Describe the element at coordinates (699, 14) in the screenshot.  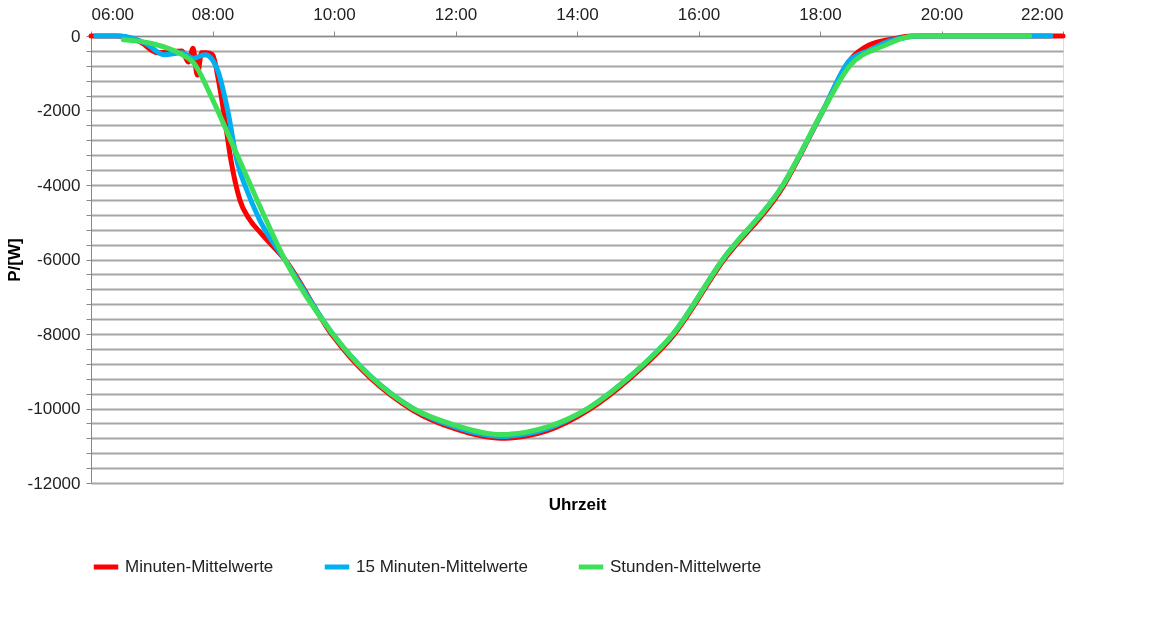
I see `x-tick-label: 16:00` at that location.